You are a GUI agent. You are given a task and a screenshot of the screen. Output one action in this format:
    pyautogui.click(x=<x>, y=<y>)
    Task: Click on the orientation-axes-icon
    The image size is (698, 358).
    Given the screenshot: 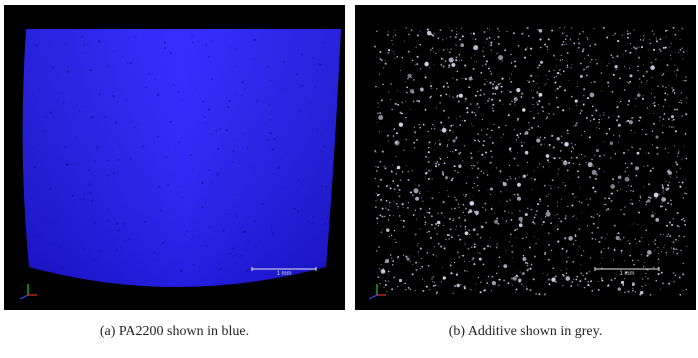 What is the action you would take?
    pyautogui.click(x=377, y=292)
    